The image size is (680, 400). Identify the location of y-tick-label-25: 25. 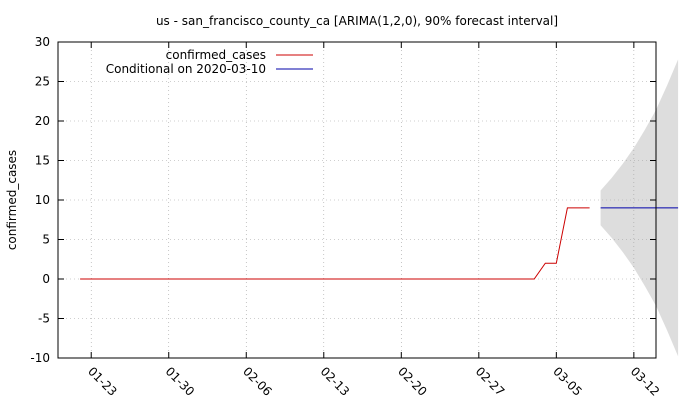
(42, 82).